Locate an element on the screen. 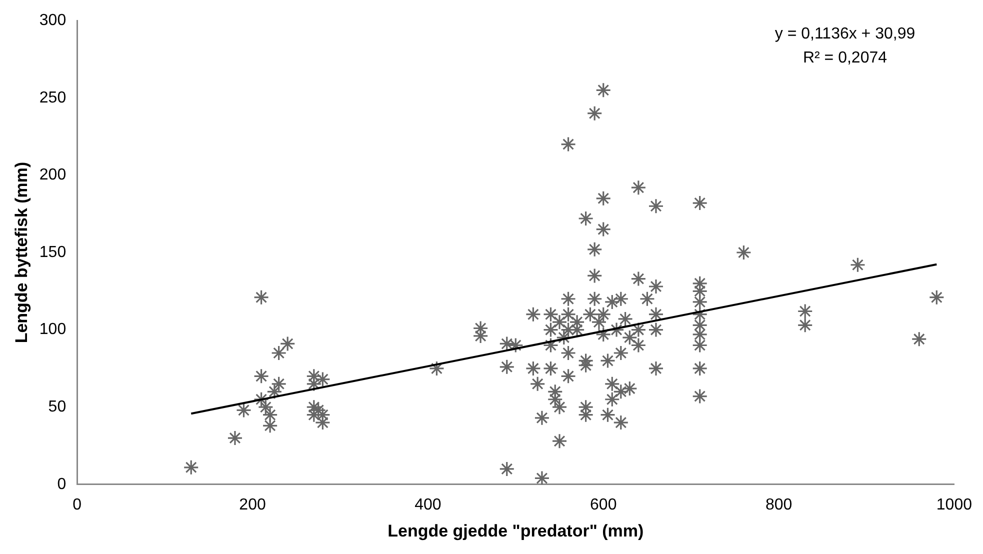 This screenshot has width=983, height=554. y-tick-label: 0 is located at coordinates (61, 484).